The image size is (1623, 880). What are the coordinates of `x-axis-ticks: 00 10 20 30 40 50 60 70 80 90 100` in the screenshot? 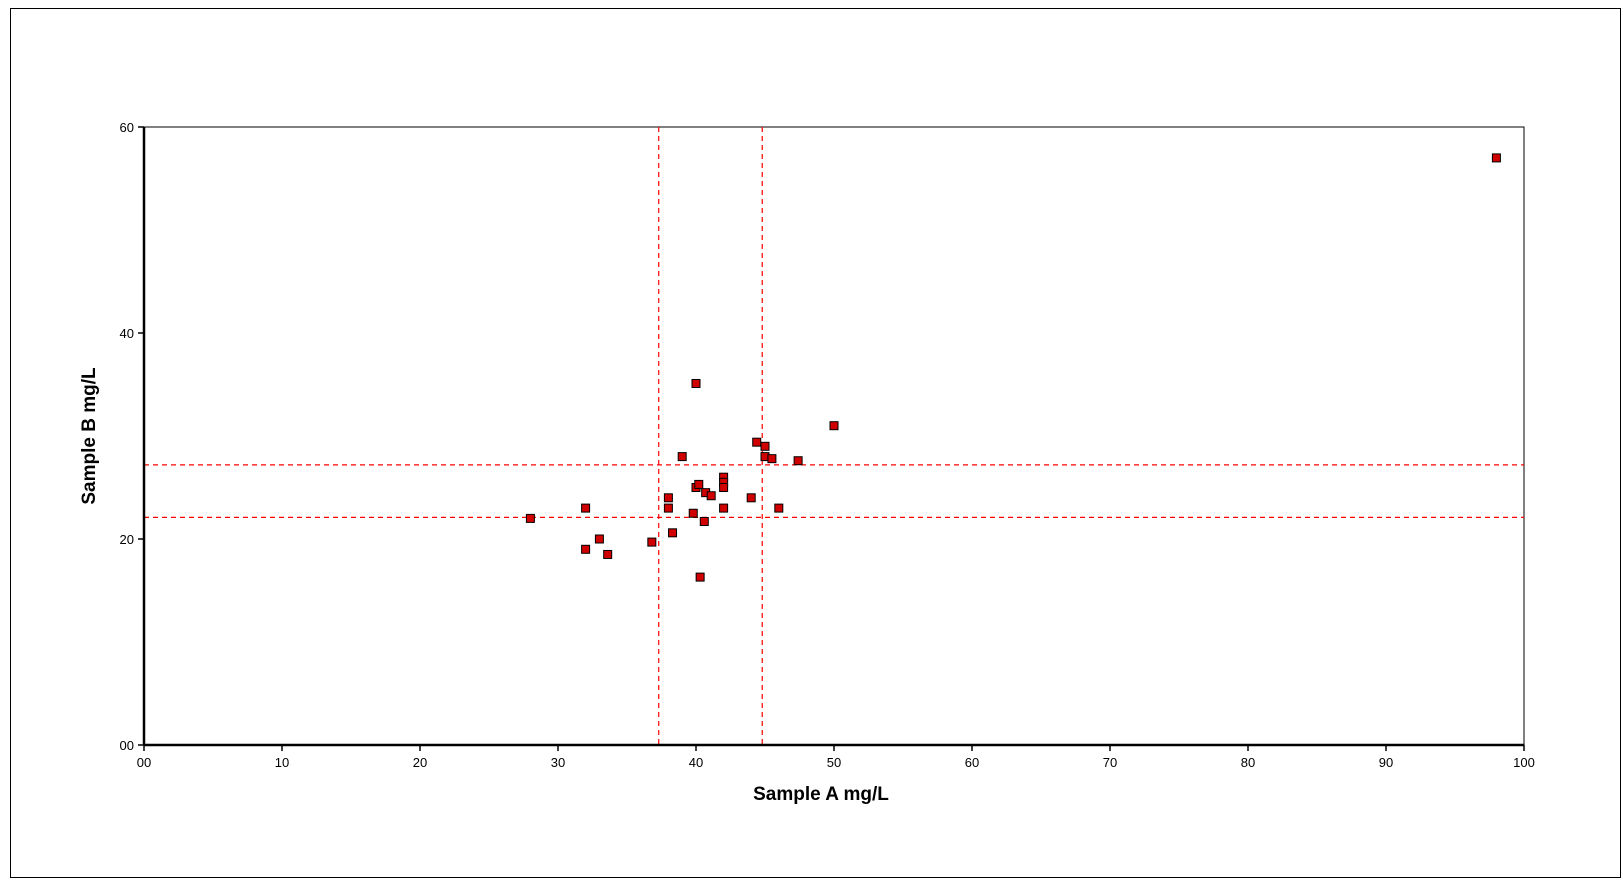 It's located at (836, 757).